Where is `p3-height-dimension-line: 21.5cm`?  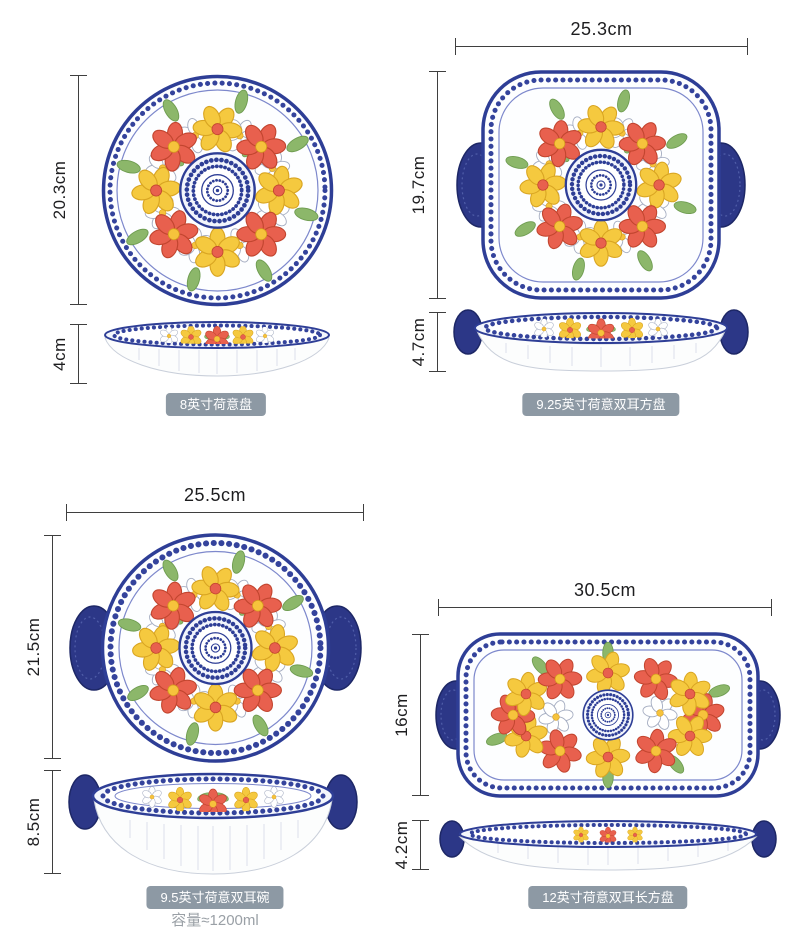 p3-height-dimension-line: 21.5cm is located at coordinates (42, 647).